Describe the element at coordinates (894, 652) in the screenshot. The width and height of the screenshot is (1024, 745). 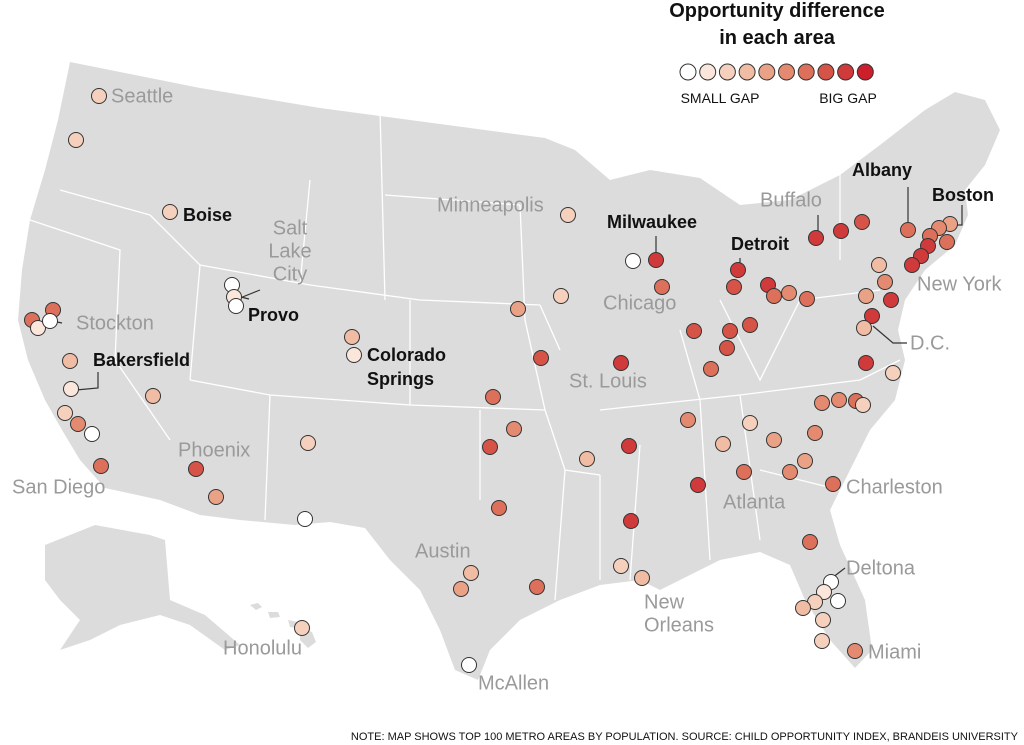
I see `city-label: Miami` at that location.